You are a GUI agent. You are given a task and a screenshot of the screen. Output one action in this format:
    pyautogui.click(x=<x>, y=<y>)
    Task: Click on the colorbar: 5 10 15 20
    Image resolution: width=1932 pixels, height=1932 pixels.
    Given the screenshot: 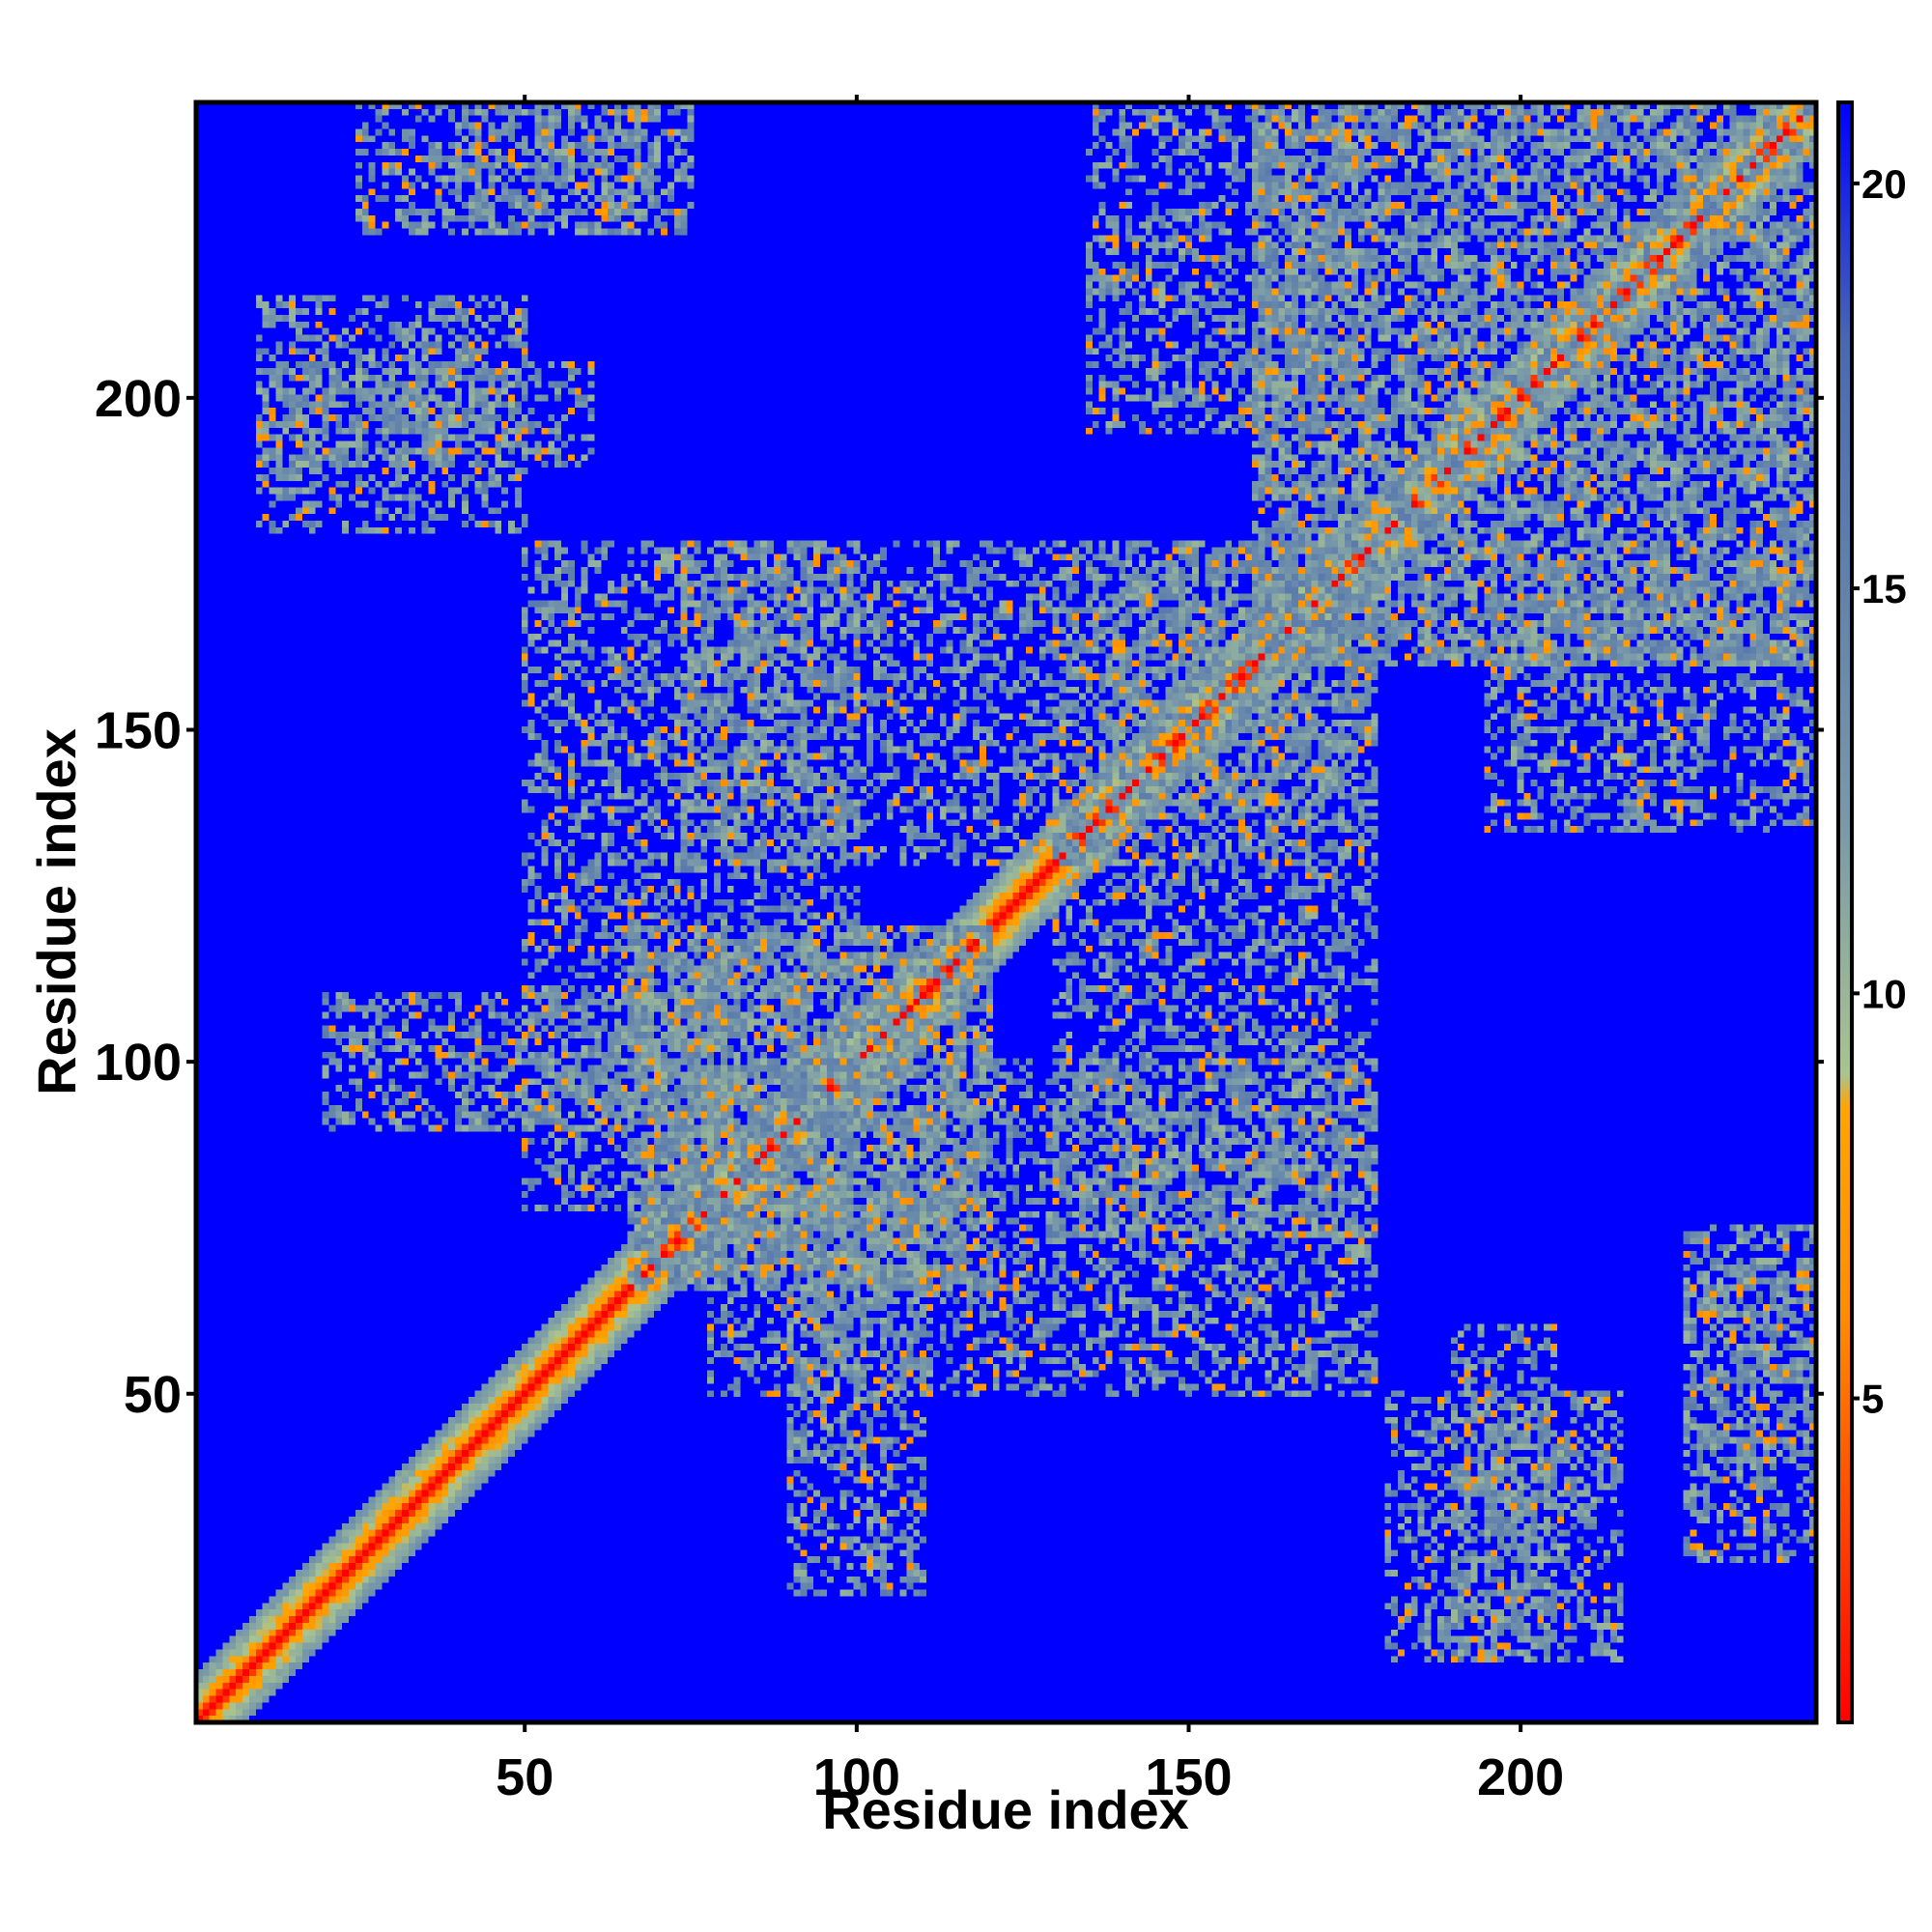 What is the action you would take?
    pyautogui.click(x=1871, y=912)
    